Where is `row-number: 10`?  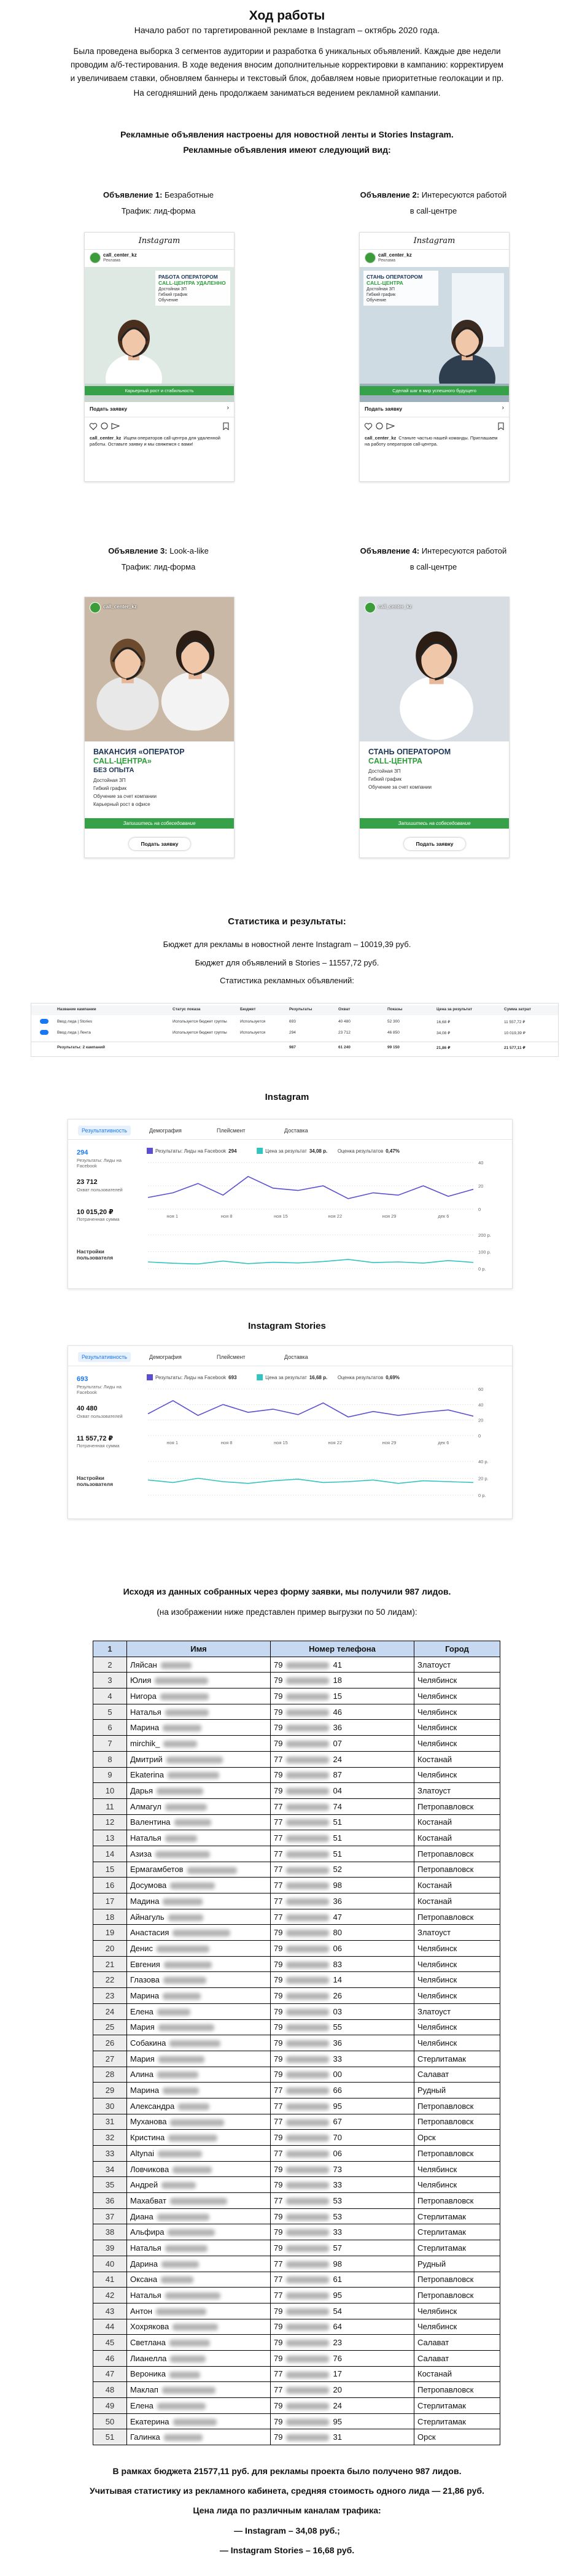
row-number: 10 is located at coordinates (110, 1790).